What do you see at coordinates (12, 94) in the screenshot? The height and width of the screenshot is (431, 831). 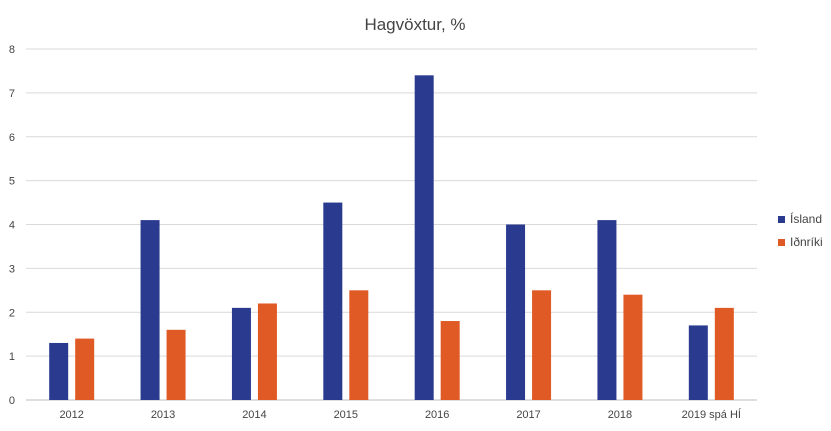 I see `y-tick-label: 7` at bounding box center [12, 94].